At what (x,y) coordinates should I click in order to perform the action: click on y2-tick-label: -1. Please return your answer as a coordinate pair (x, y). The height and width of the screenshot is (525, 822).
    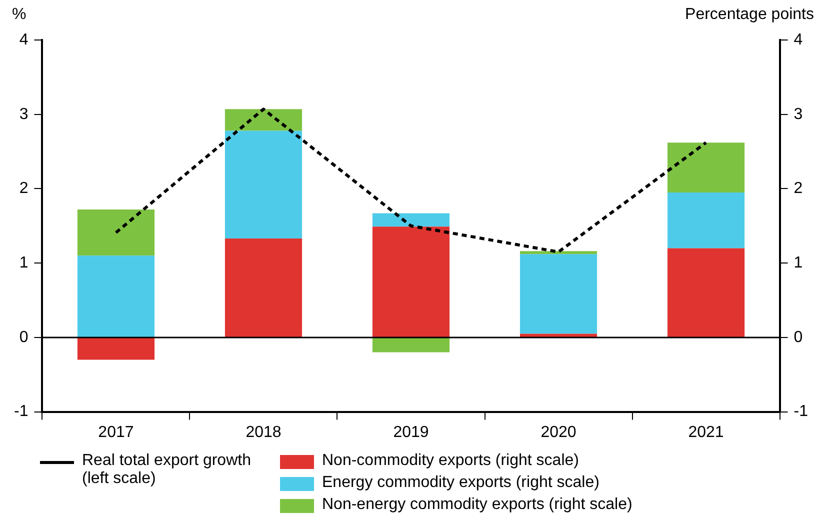
    Looking at the image, I should click on (801, 411).